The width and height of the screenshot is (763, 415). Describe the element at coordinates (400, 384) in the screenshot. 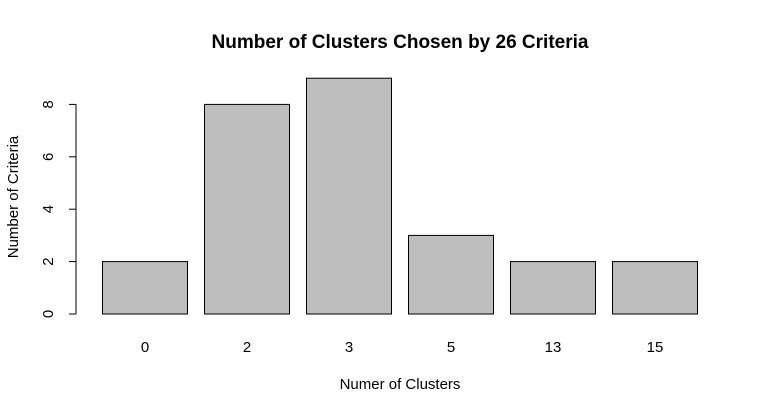

I see `x-axis-label: Numer of Clusters` at that location.